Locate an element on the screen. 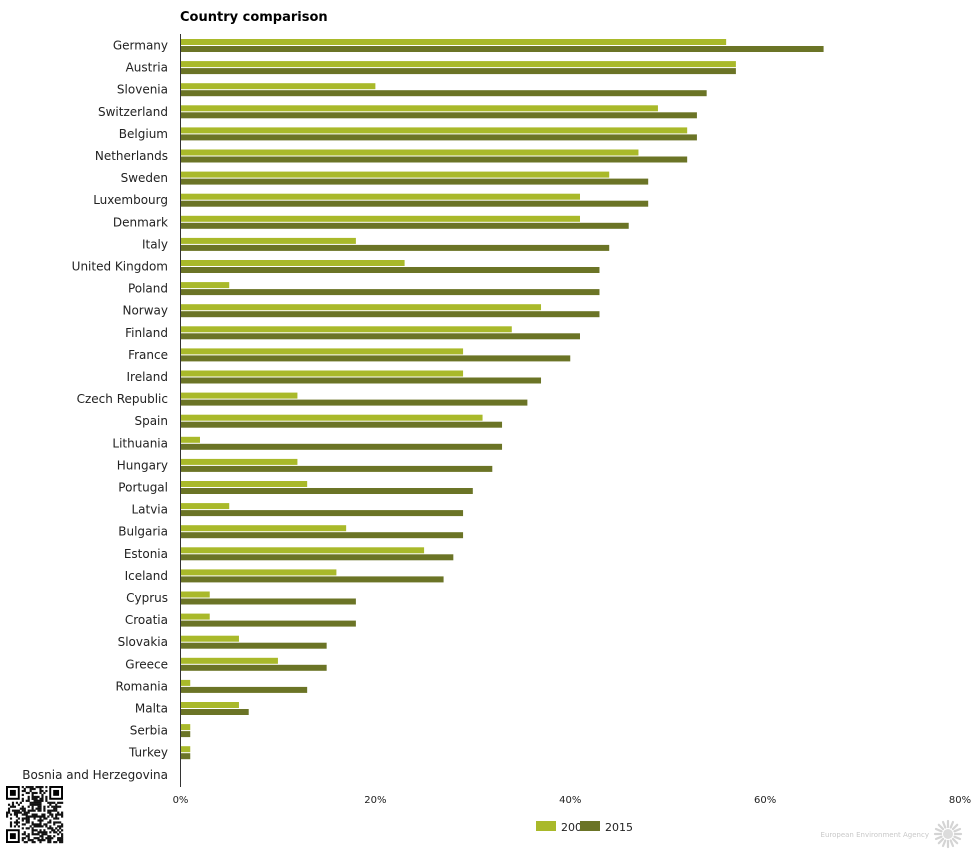 The height and width of the screenshot is (850, 975). bar-2015-latvia is located at coordinates (322, 513).